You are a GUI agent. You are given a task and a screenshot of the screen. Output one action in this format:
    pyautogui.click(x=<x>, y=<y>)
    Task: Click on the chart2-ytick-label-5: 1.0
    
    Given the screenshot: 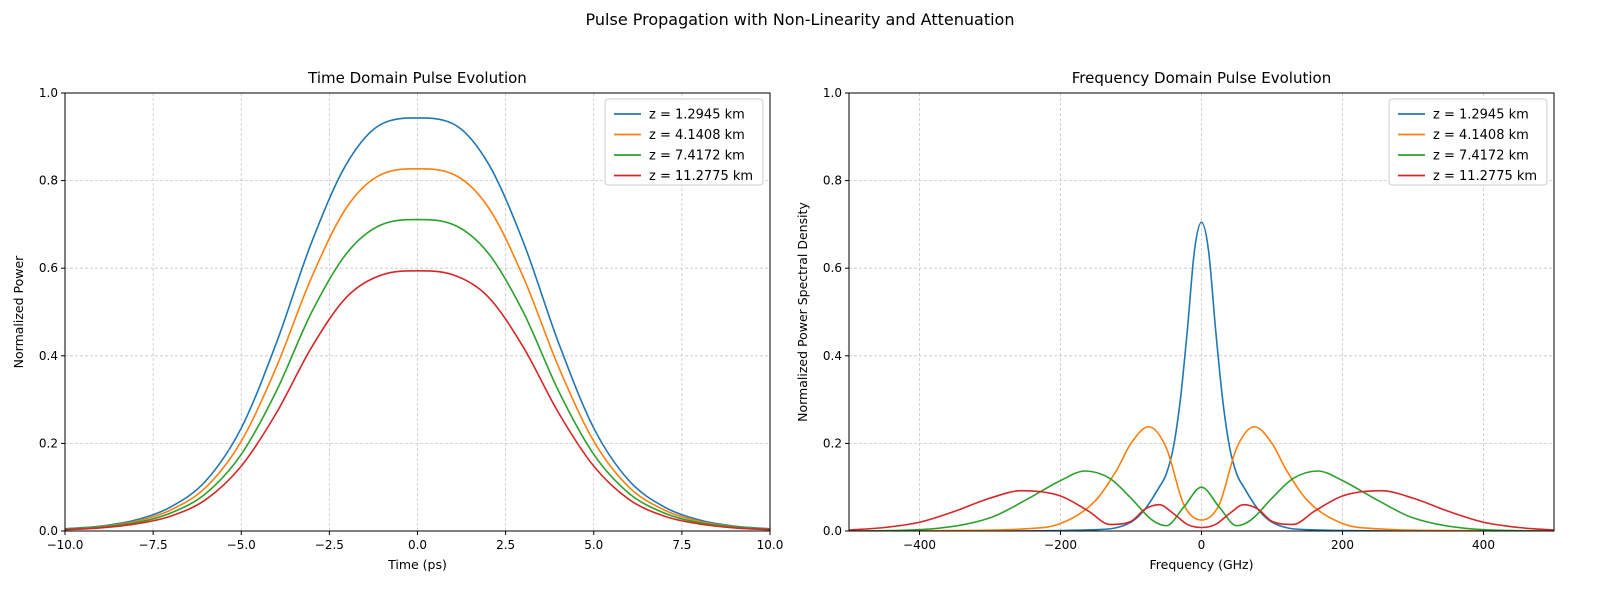 What is the action you would take?
    pyautogui.click(x=832, y=93)
    